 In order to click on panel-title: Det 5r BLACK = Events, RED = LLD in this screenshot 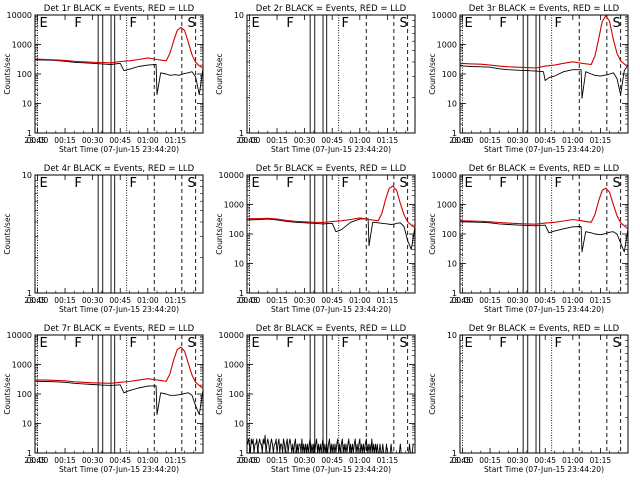, I will do `click(331, 169)`.